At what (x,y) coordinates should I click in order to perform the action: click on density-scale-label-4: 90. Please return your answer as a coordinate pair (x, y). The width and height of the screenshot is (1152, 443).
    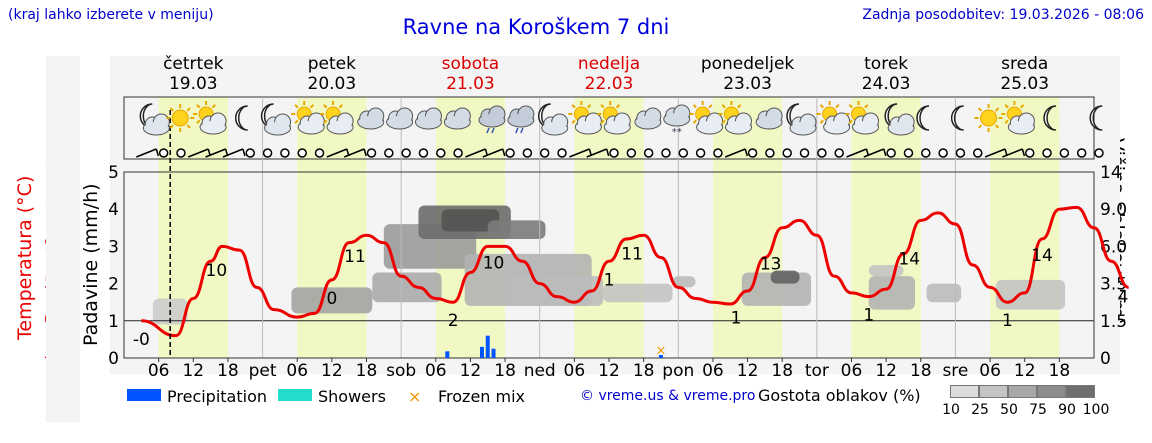
    Looking at the image, I should click on (1067, 410).